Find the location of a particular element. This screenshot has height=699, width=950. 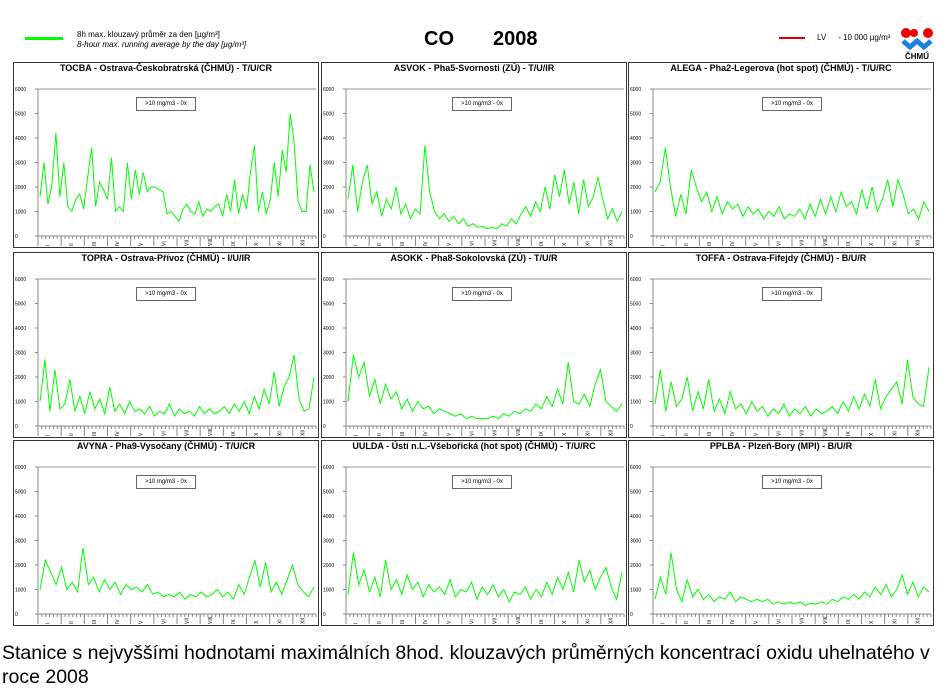

chart-title: TOFFA - Ostrava-Fifejdy (ČHMÚ) - B/U/R is located at coordinates (781, 258).